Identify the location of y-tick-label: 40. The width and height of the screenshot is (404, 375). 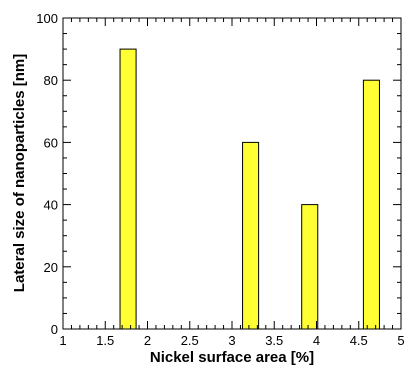
(51, 205).